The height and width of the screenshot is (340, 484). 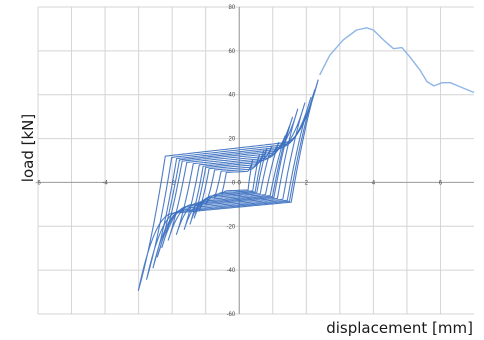 I want to click on x-tick-label: 6, so click(x=441, y=183).